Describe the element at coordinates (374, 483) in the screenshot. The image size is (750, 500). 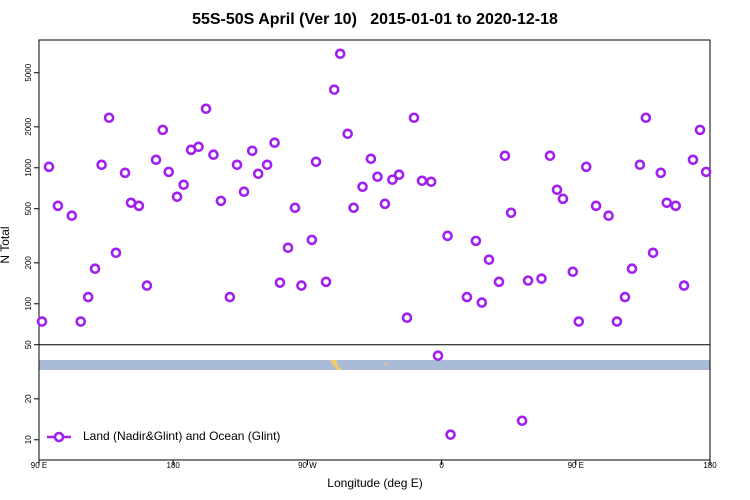
I see `x-axis-label: Longitude (deg E)` at that location.